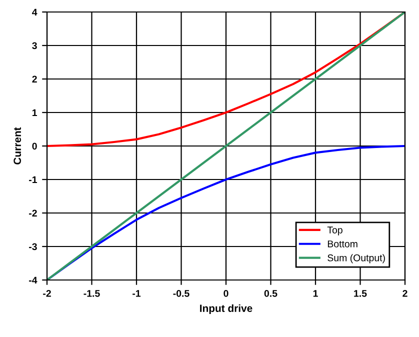  I want to click on x-tick-label: -1, so click(136, 293).